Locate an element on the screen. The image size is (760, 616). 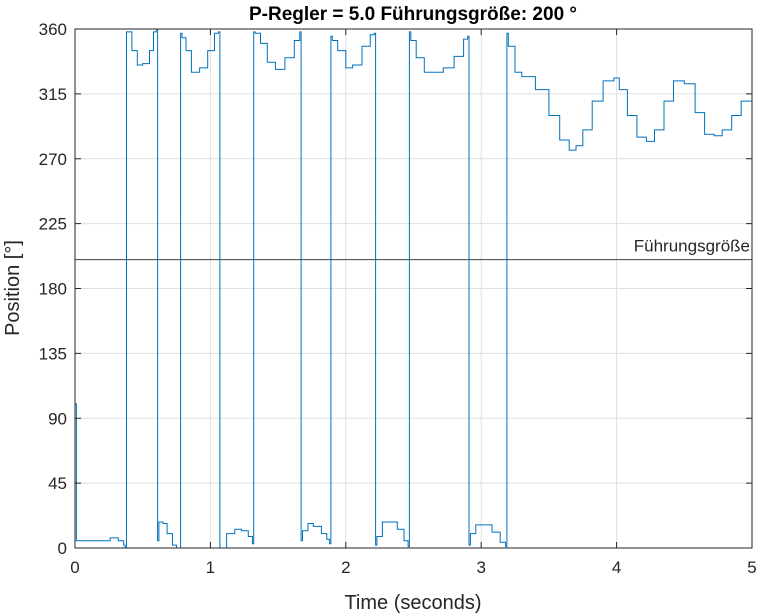
x-tick-label: 1 is located at coordinates (210, 567).